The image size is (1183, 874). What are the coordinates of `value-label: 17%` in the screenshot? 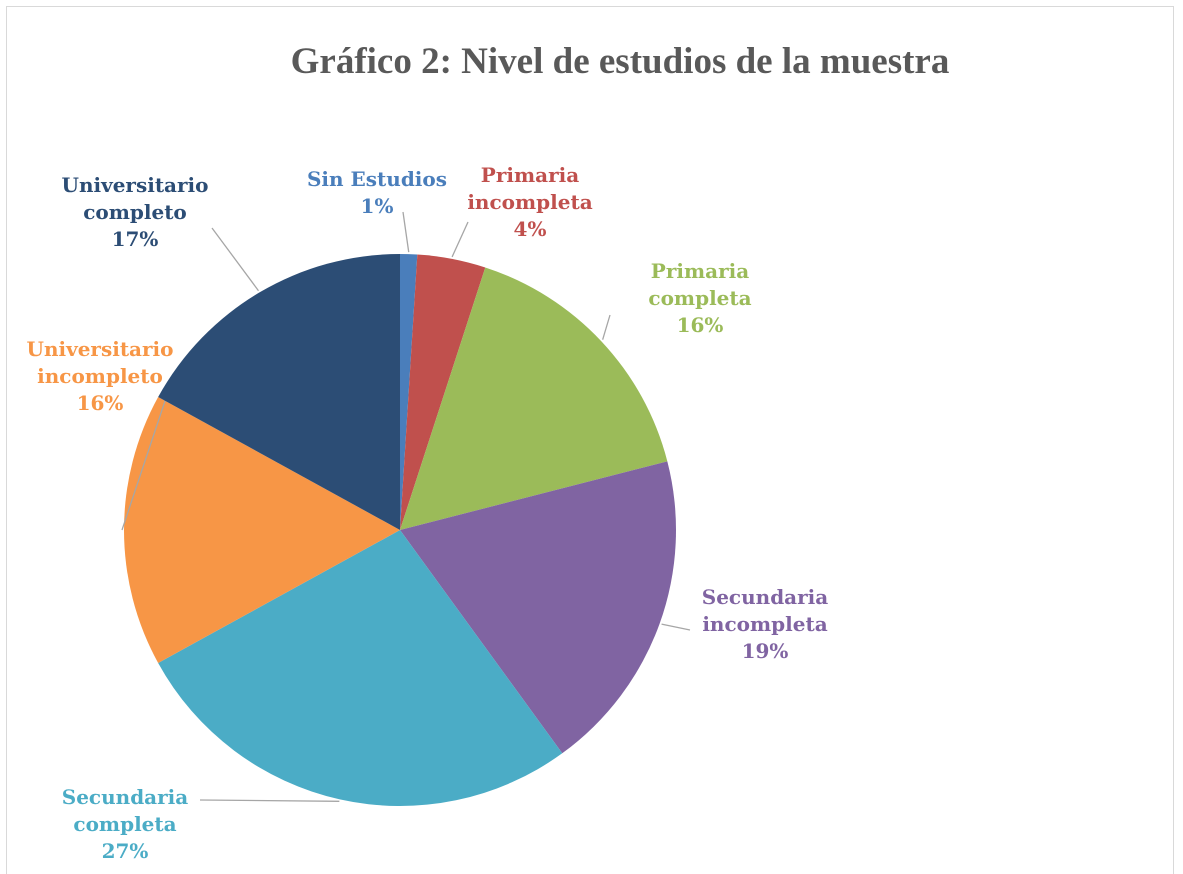 It's located at (135, 239).